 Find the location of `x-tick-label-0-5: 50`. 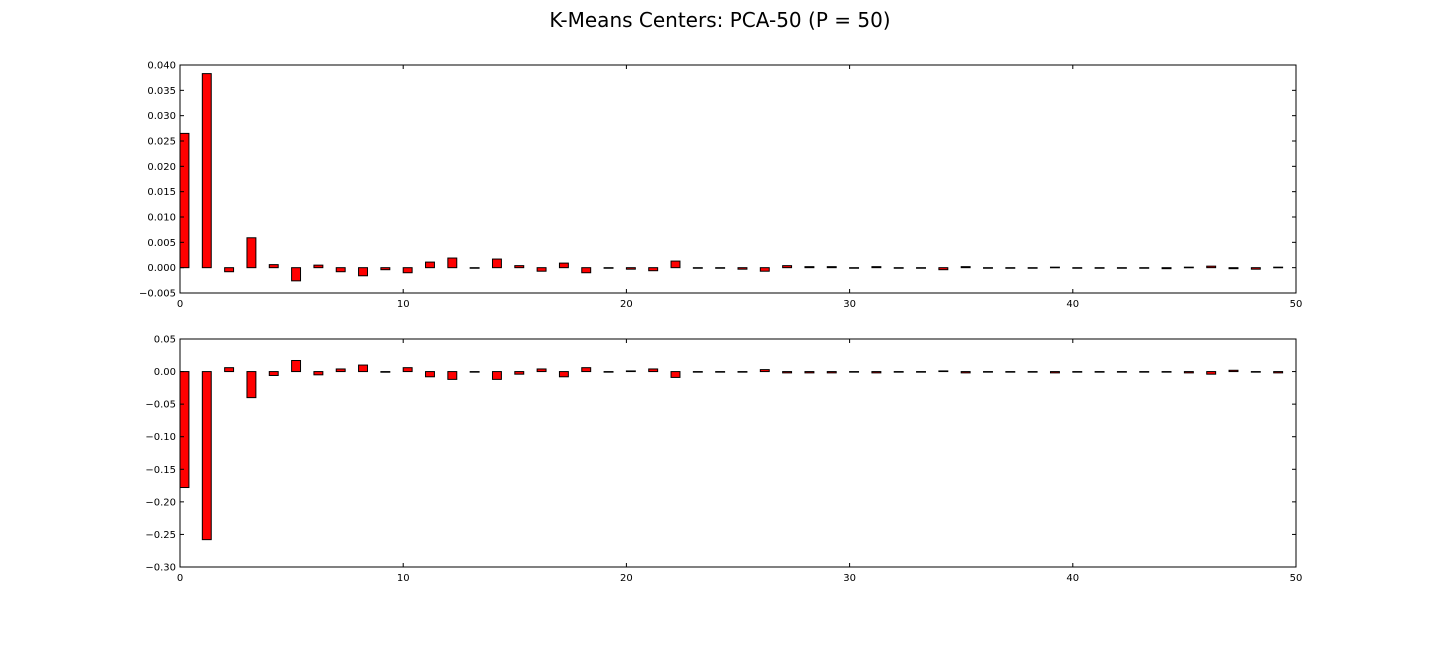

x-tick-label-0-5: 50 is located at coordinates (1296, 304).